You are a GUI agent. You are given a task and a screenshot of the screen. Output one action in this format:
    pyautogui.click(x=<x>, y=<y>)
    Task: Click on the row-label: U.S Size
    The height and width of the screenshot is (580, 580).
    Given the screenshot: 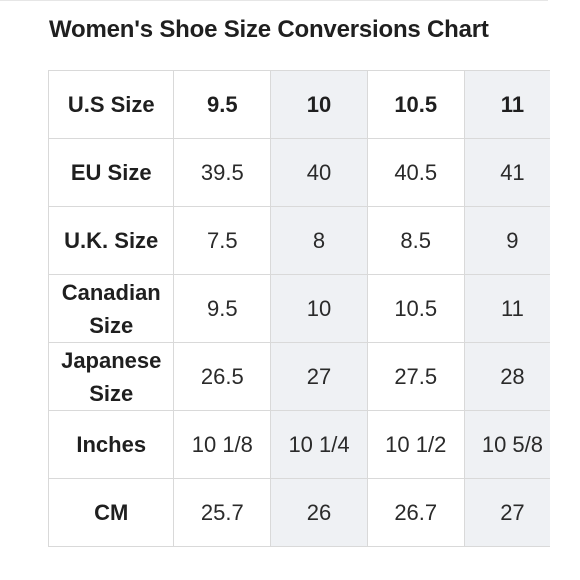 What is the action you would take?
    pyautogui.click(x=111, y=104)
    